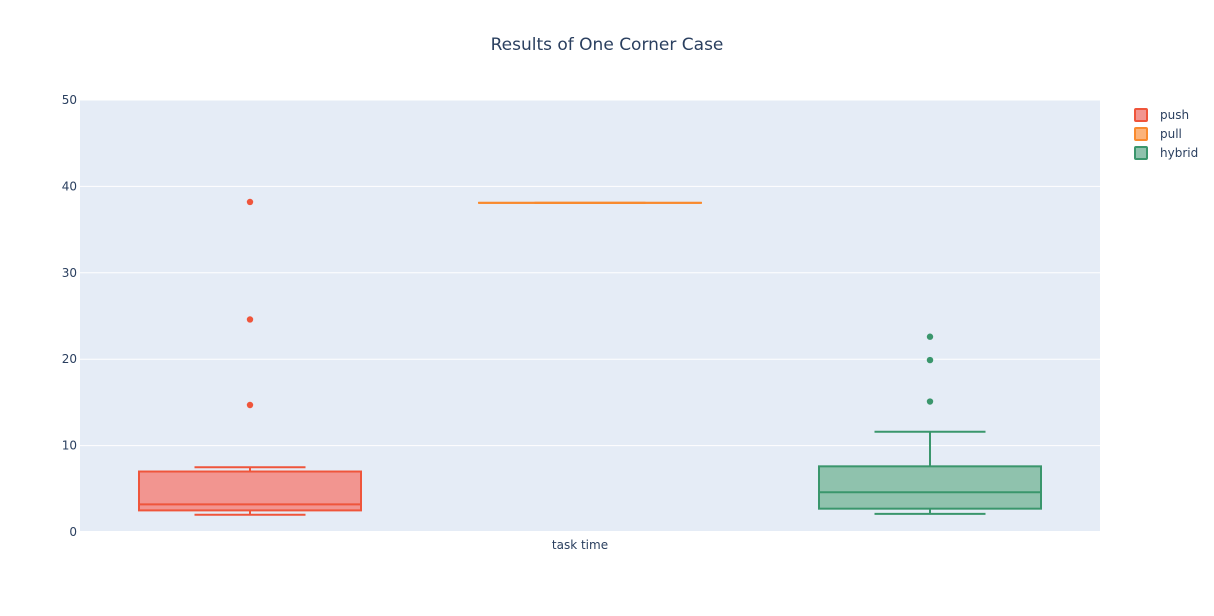  What do you see at coordinates (1141, 115) in the screenshot?
I see `legend-swatch-push` at bounding box center [1141, 115].